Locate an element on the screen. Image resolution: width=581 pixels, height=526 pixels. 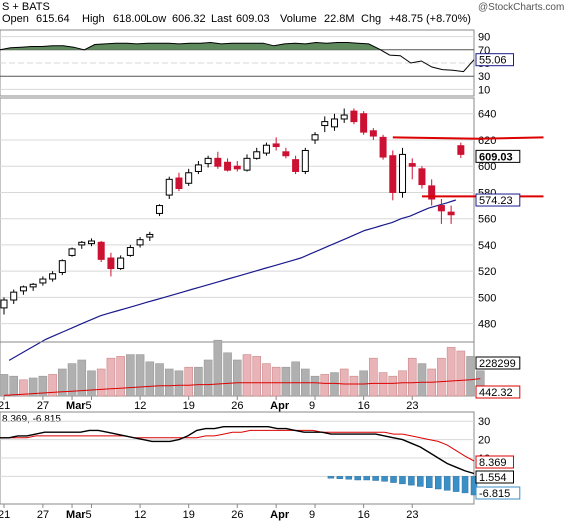
rsi-last-label: 55.06 is located at coordinates (493, 61).